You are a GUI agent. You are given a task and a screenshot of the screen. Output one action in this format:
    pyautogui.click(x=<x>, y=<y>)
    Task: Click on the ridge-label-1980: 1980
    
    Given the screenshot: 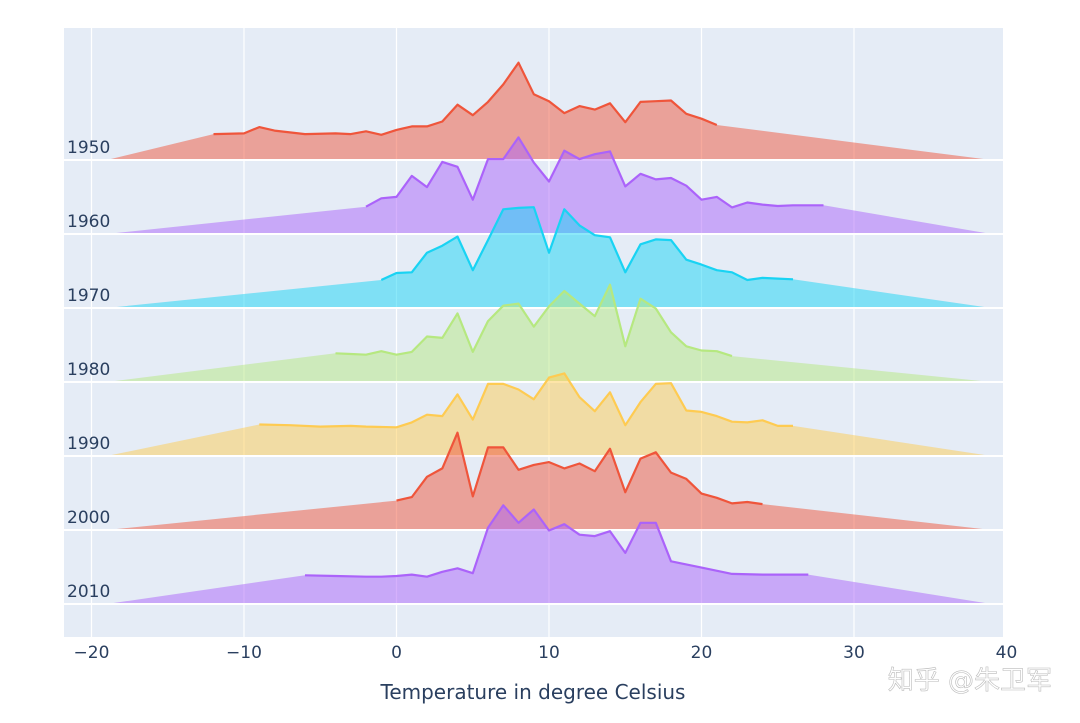 What is the action you would take?
    pyautogui.click(x=88, y=370)
    